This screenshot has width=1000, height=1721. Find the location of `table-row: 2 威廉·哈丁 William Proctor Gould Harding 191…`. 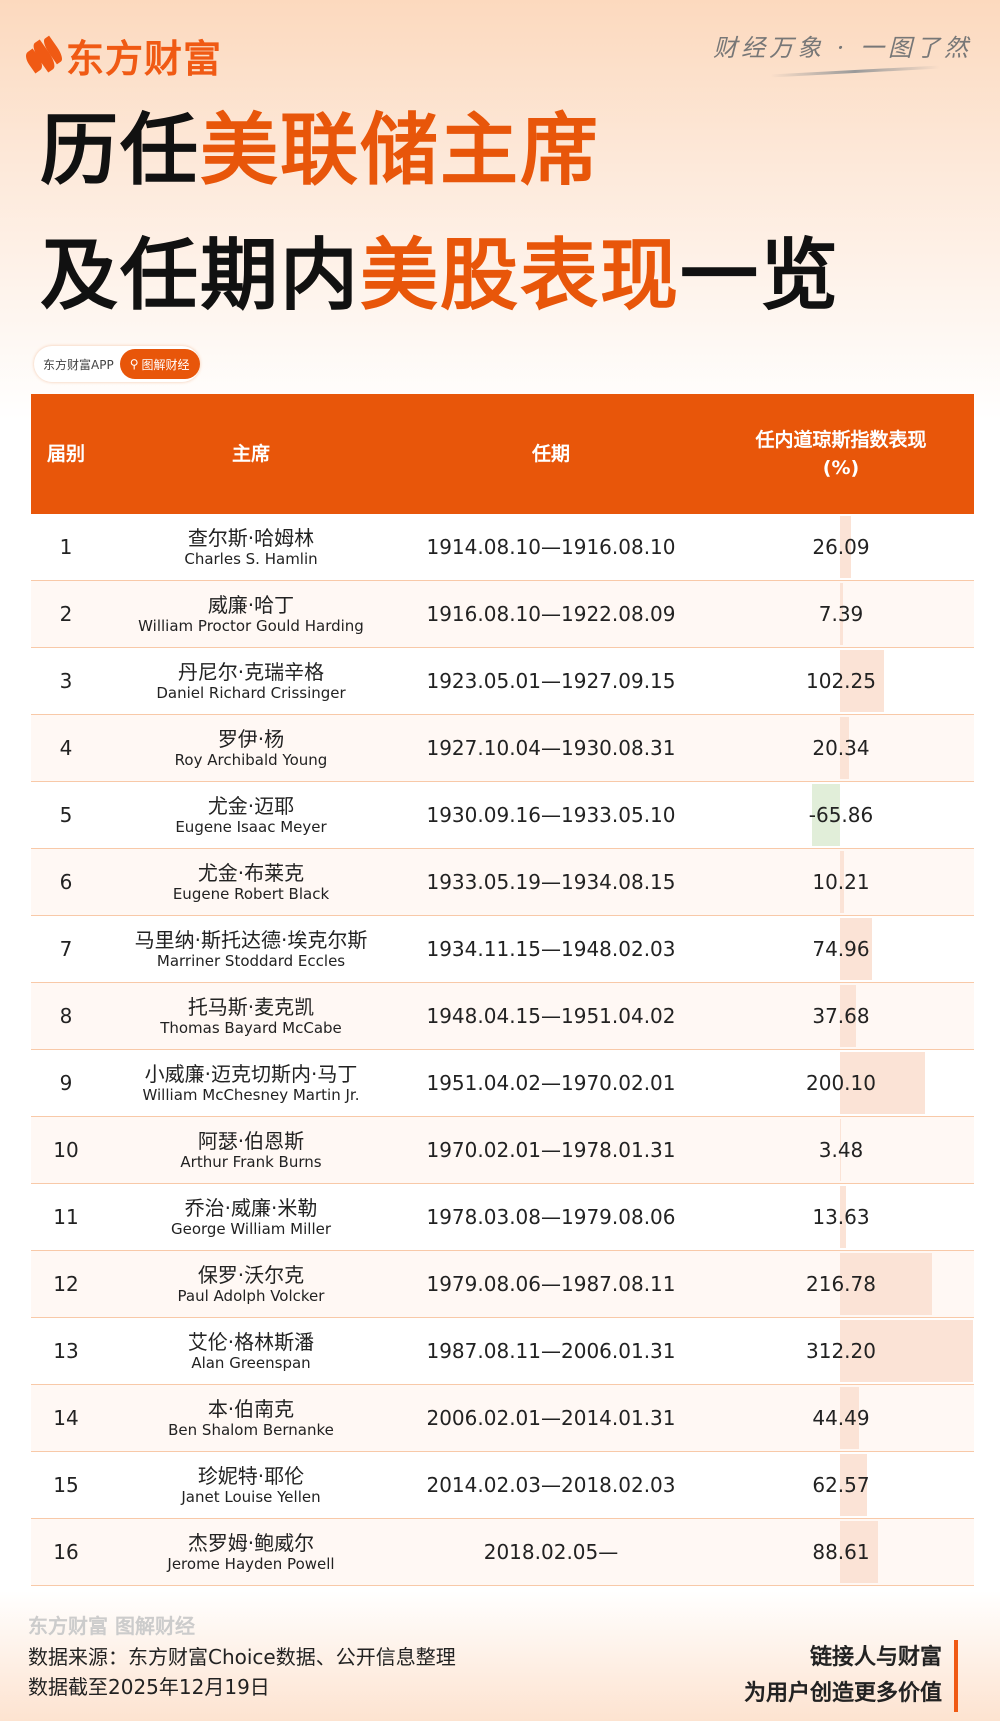

table-row: 2 威廉·哈丁 William Proctor Gould Harding 191… is located at coordinates (502, 614).